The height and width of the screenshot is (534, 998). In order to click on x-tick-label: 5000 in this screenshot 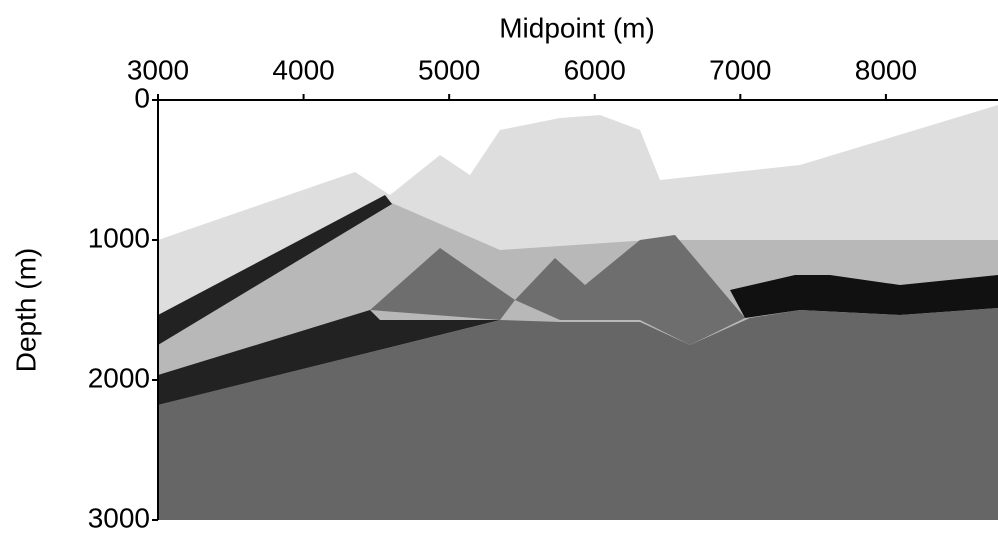, I will do `click(449, 69)`.